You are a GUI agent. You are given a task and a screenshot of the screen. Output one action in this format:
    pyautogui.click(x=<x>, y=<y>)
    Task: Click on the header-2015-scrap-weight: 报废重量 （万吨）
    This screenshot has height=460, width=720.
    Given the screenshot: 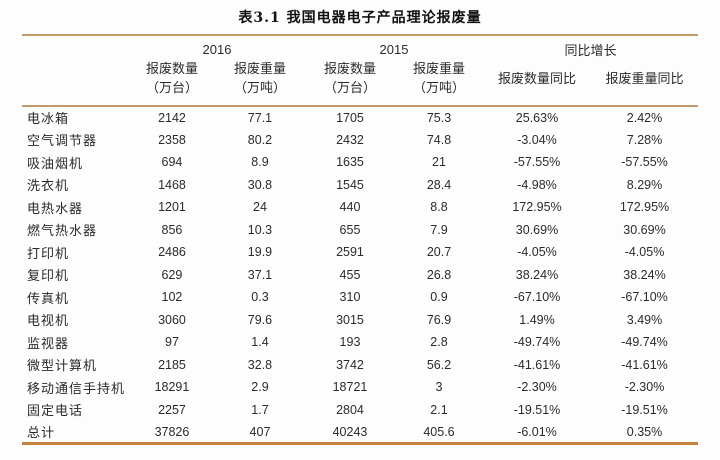 What is the action you would take?
    pyautogui.click(x=438, y=83)
    